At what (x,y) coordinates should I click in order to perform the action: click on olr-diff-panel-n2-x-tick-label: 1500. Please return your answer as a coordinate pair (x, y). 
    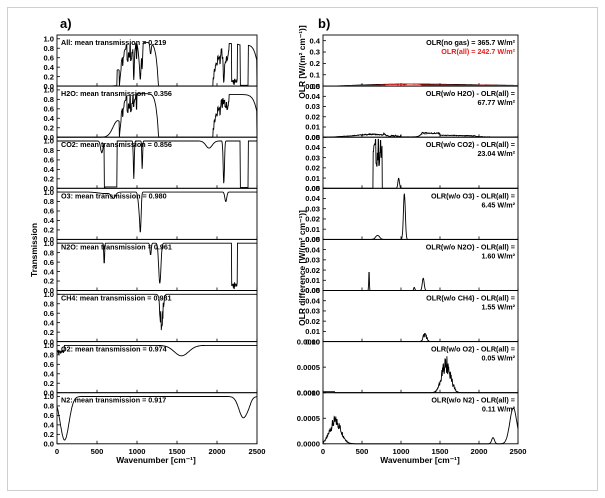
    Looking at the image, I should click on (440, 451).